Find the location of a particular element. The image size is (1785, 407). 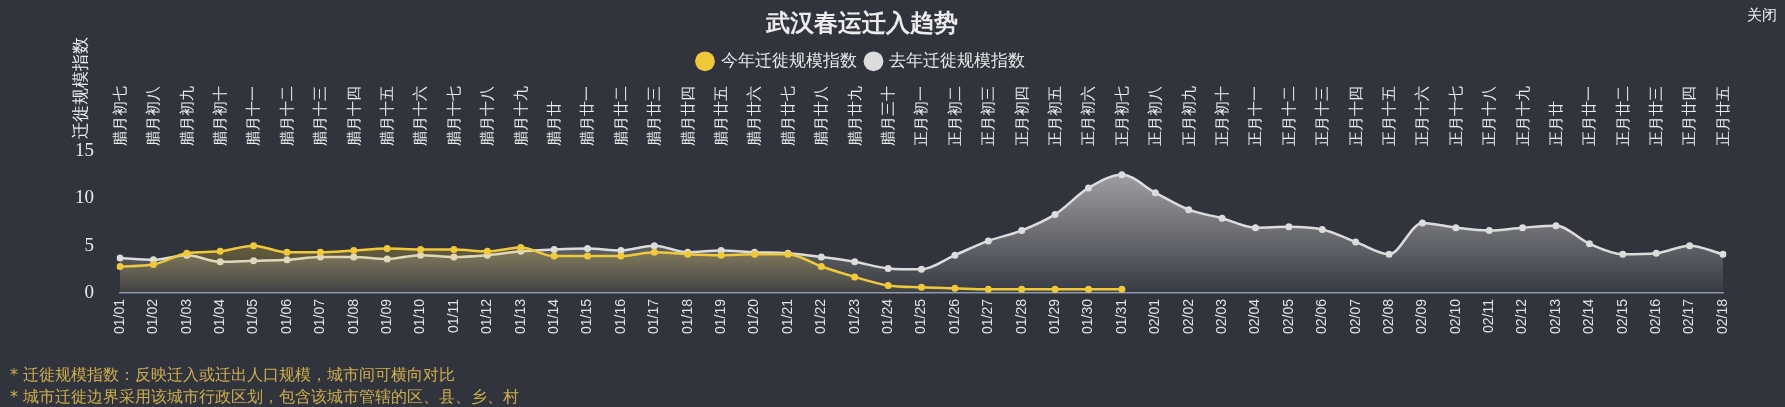

x2-tick-label: 02/08 is located at coordinates (1387, 316).